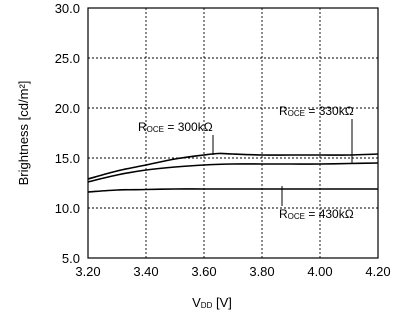 The height and width of the screenshot is (320, 398). What do you see at coordinates (23, 133) in the screenshot?
I see `y-axis-title: Brightness [cd/m²]` at bounding box center [23, 133].